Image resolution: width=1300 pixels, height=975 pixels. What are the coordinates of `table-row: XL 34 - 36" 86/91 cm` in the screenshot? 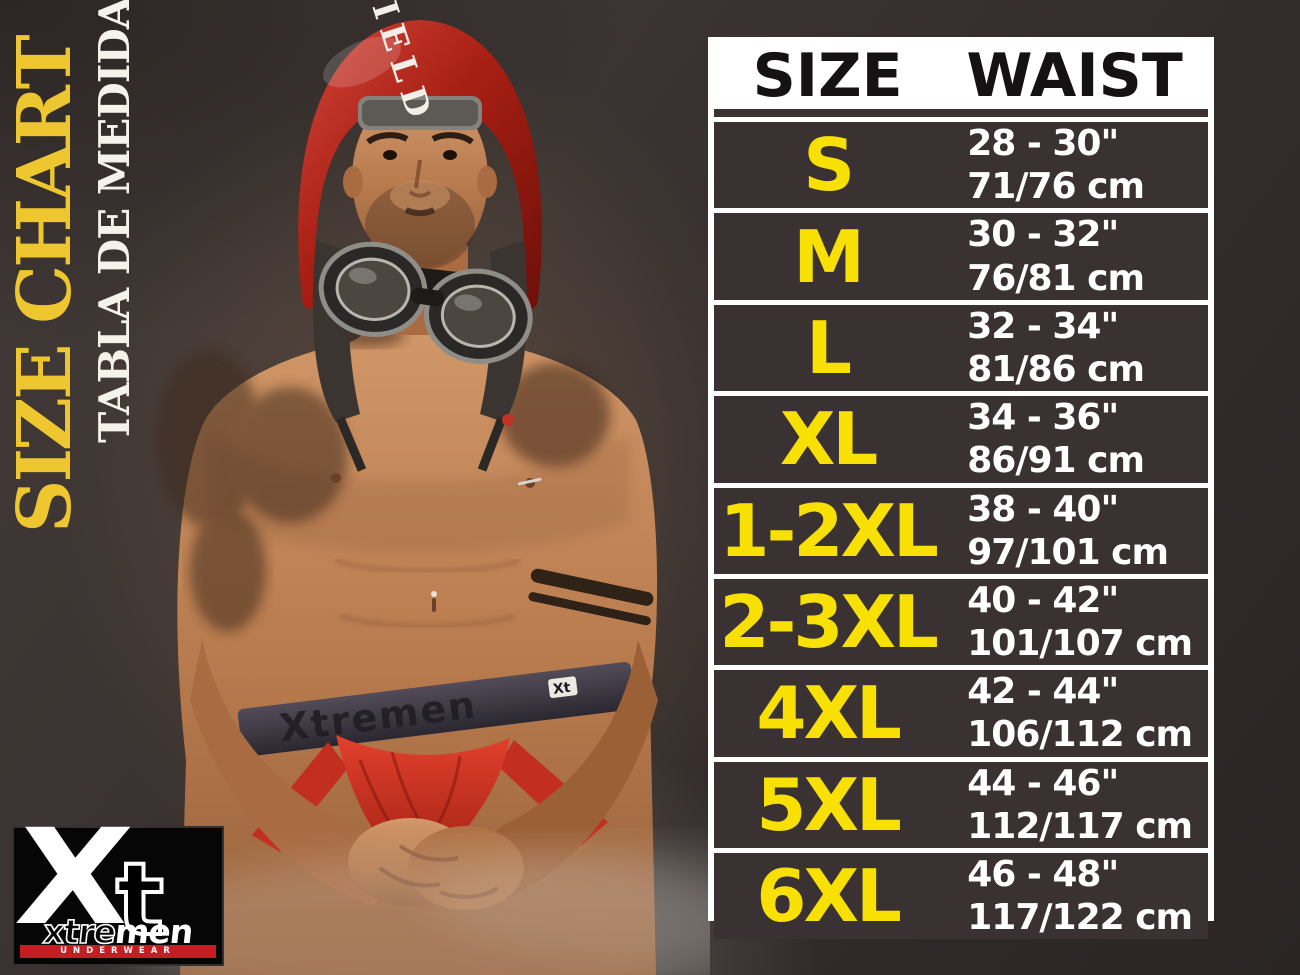 It's located at (961, 439).